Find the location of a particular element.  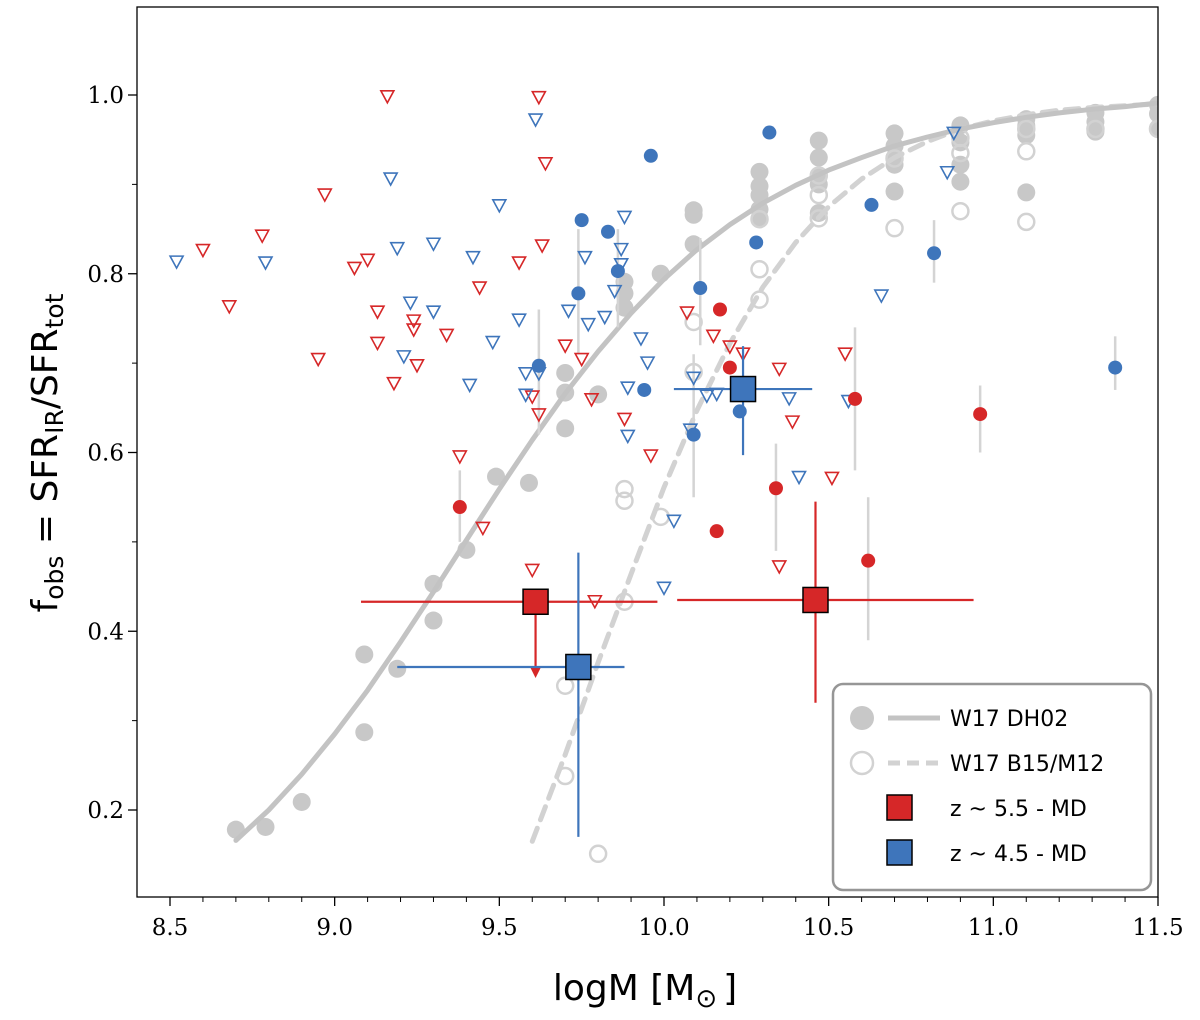

y-tick-label: 0.8 is located at coordinates (105, 275).